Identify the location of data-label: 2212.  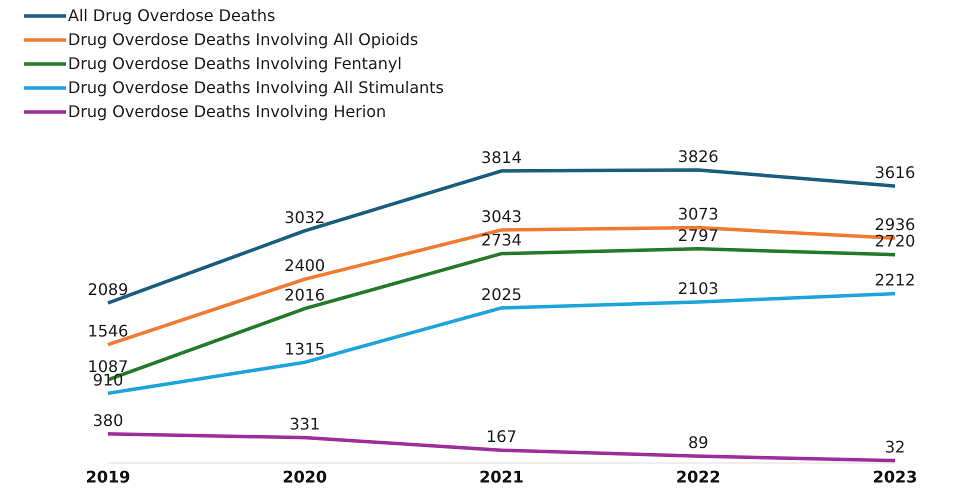
(895, 280).